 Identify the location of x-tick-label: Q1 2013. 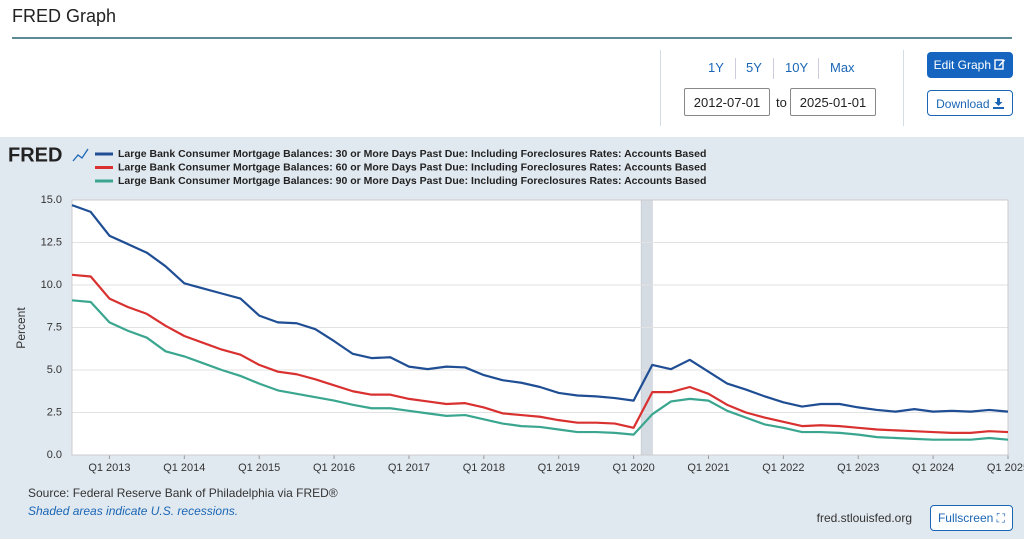
(109, 468).